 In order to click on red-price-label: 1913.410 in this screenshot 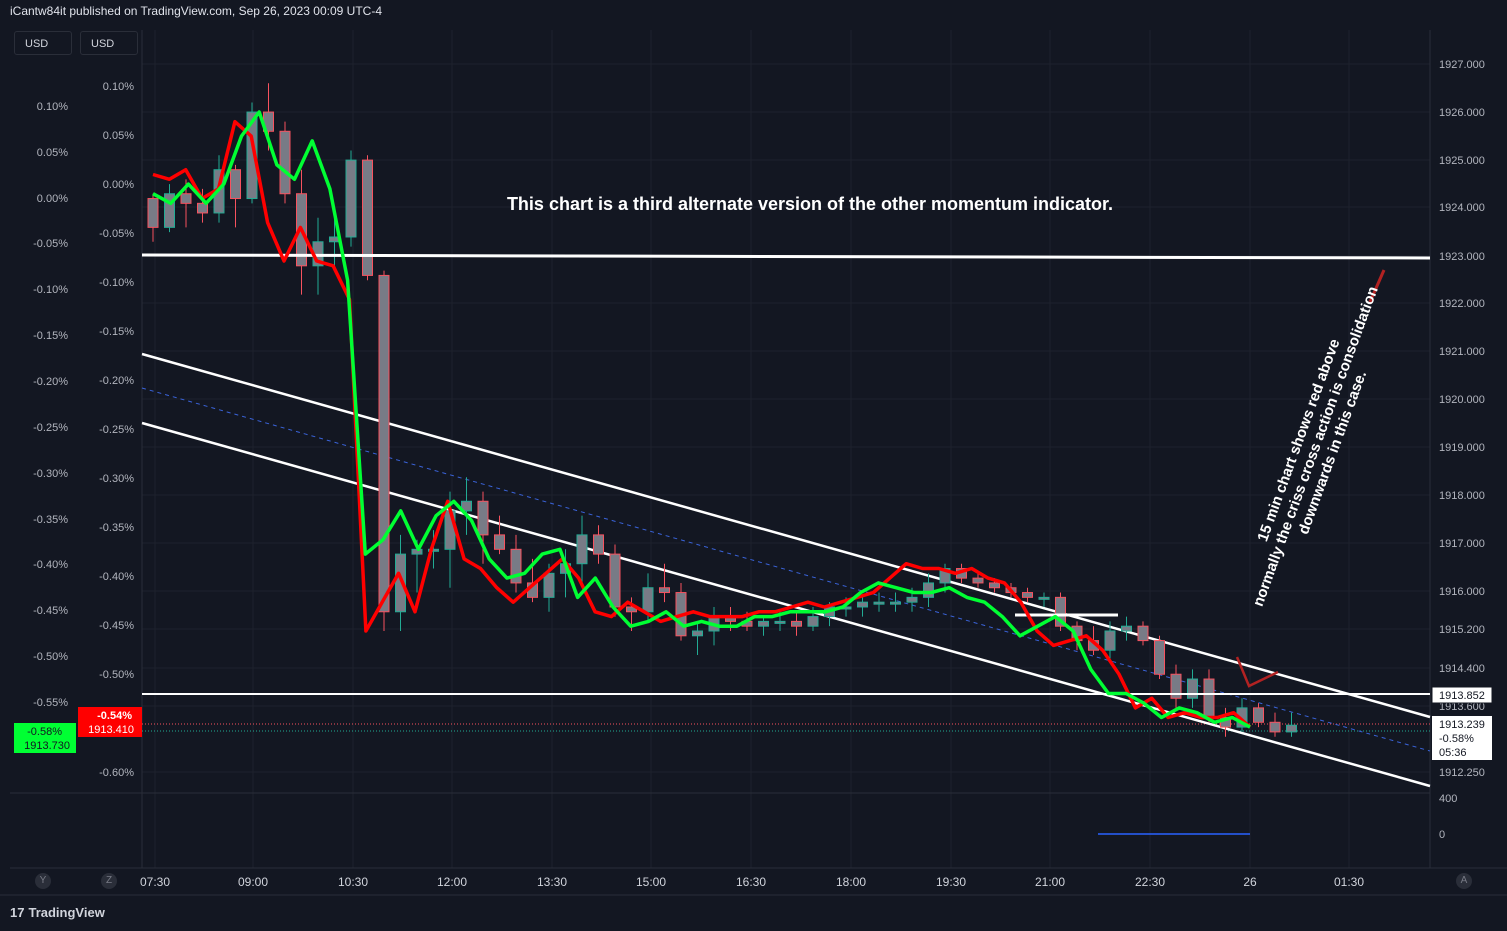, I will do `click(111, 730)`.